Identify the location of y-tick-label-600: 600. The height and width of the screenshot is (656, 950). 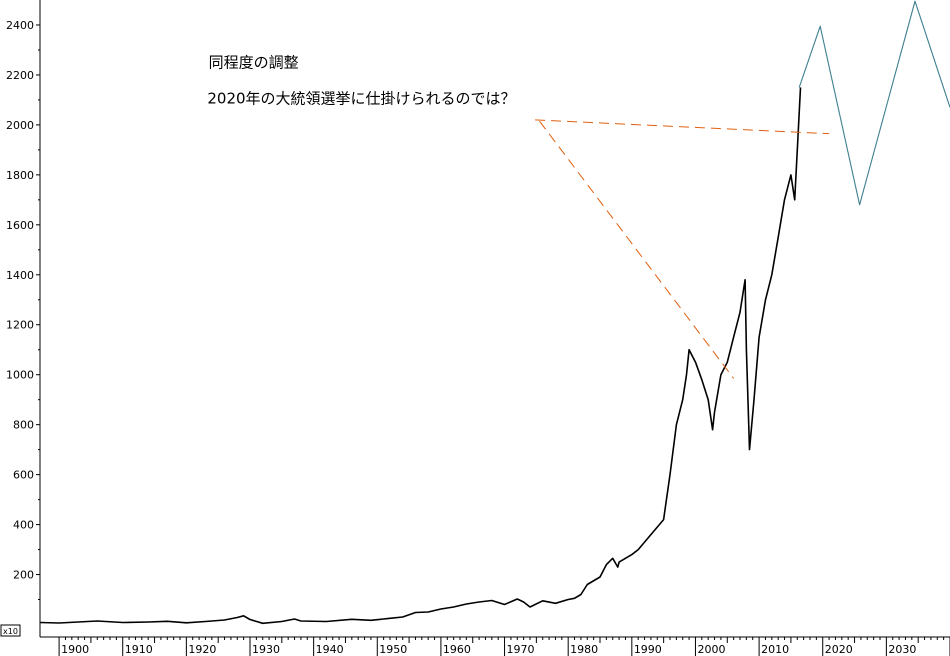
(23, 475).